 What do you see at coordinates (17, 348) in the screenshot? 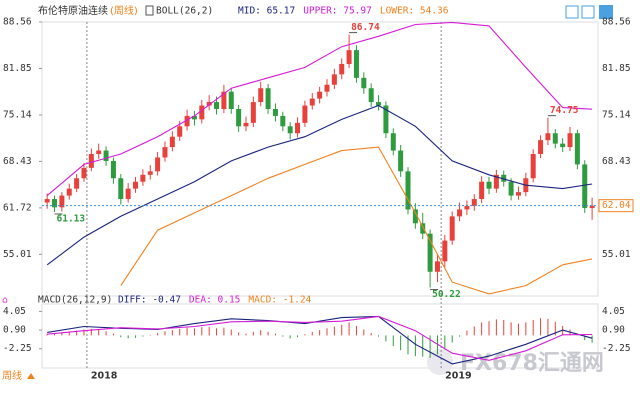
I see `y-tick-label: -2.25` at bounding box center [17, 348].